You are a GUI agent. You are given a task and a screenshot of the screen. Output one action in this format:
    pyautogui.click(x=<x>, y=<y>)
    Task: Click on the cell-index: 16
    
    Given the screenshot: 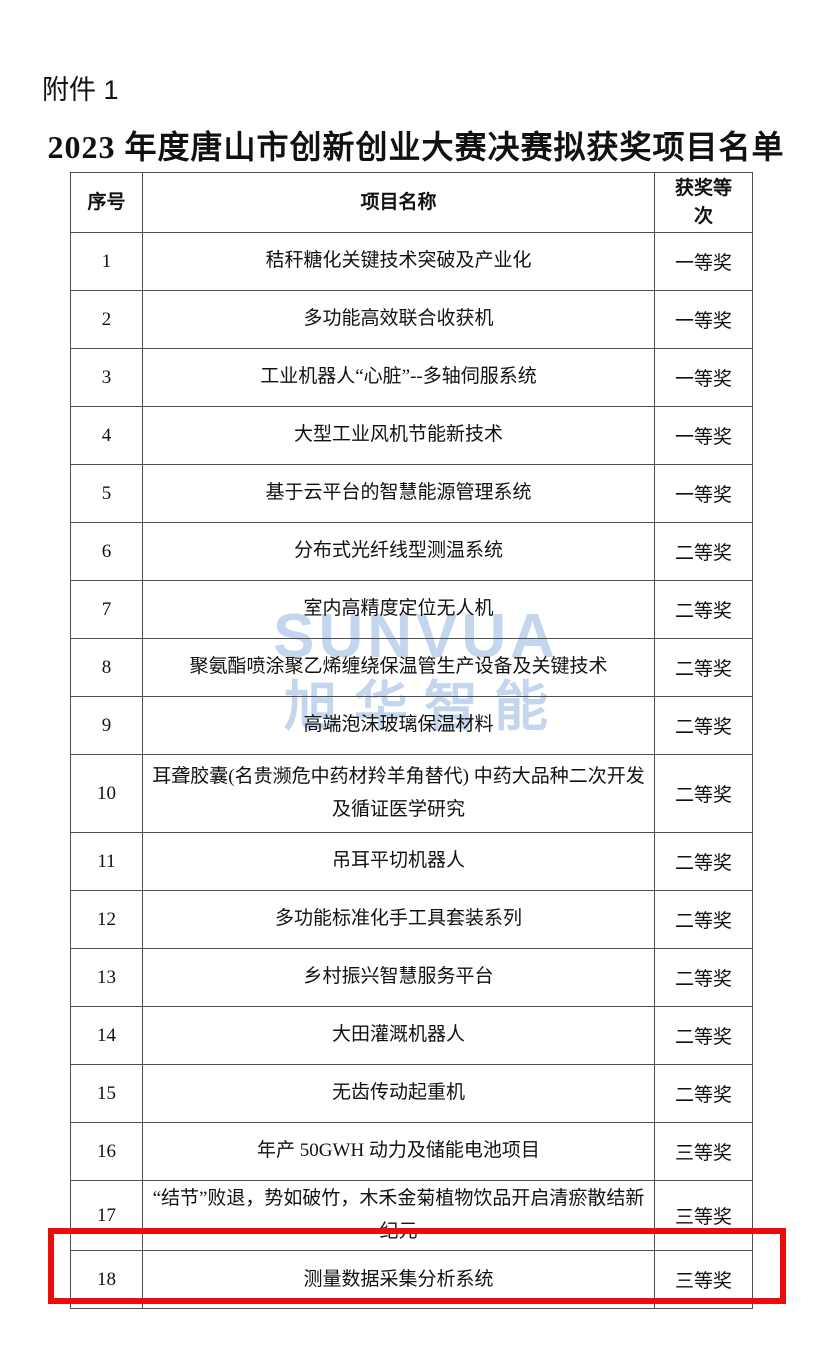 What is the action you would take?
    pyautogui.click(x=106, y=1152)
    